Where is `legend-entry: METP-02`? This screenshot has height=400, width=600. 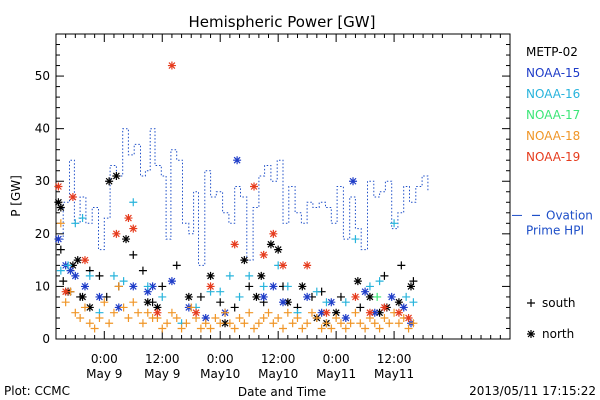 legend-entry: METP-02 is located at coordinates (552, 52).